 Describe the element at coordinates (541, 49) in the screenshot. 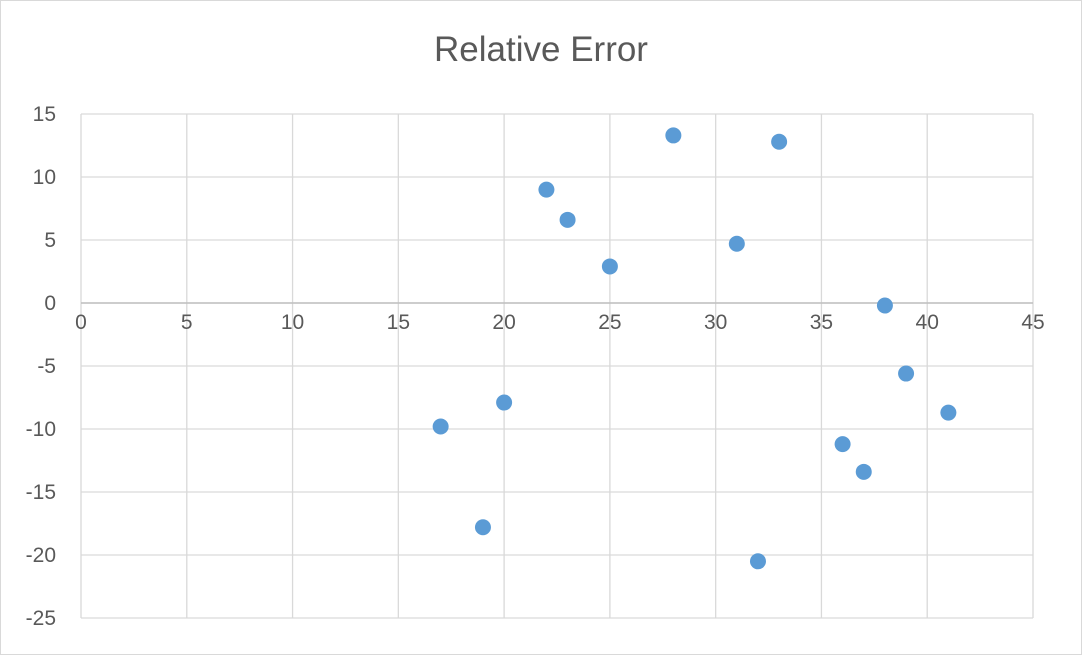

I see `chart-title: Relative Error` at that location.